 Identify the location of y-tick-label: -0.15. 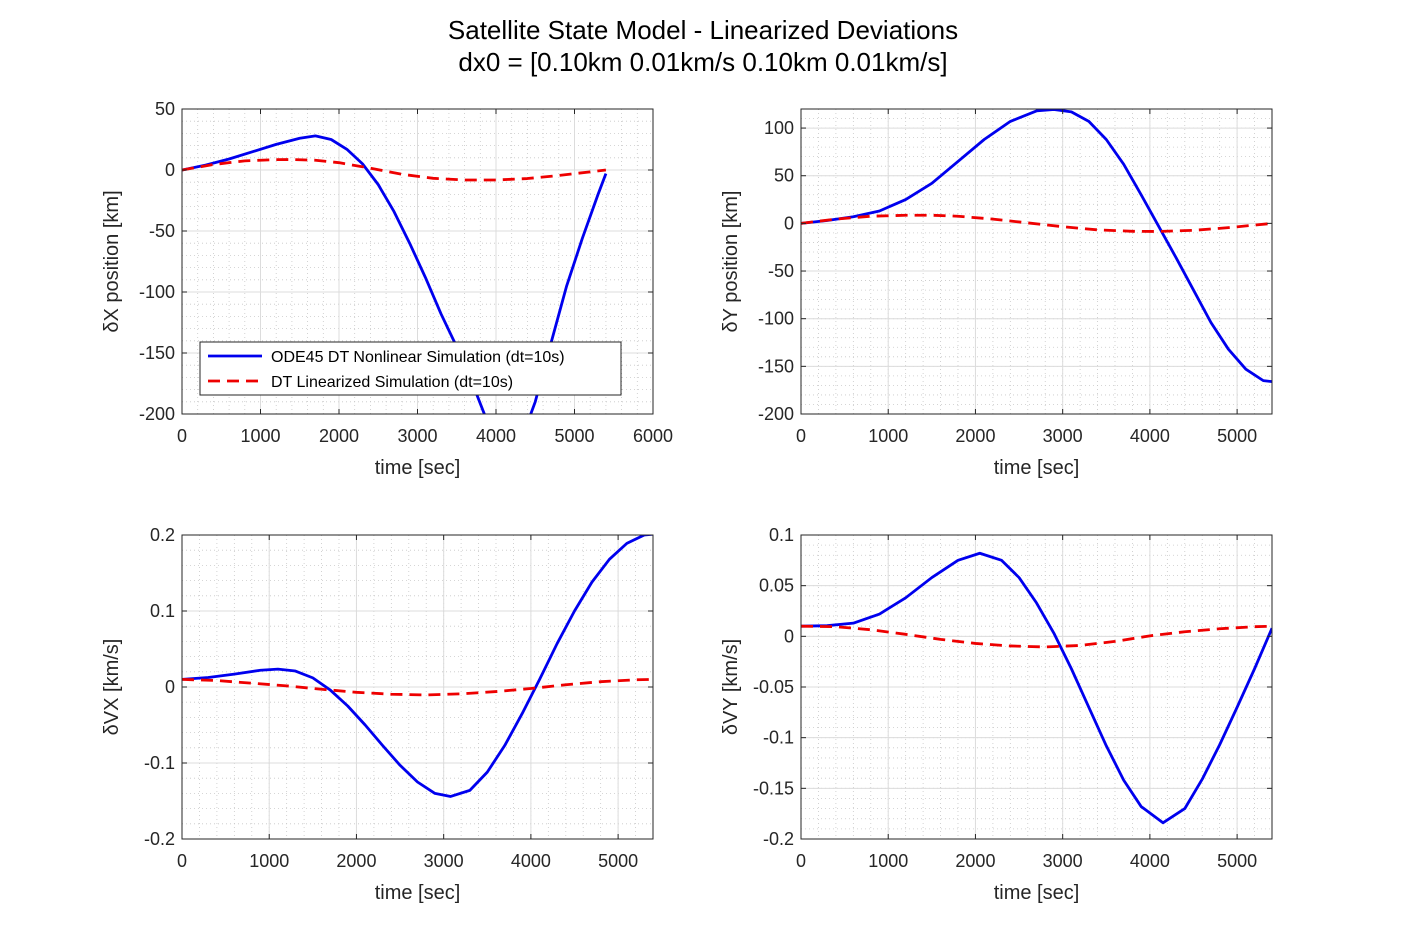
(773, 788).